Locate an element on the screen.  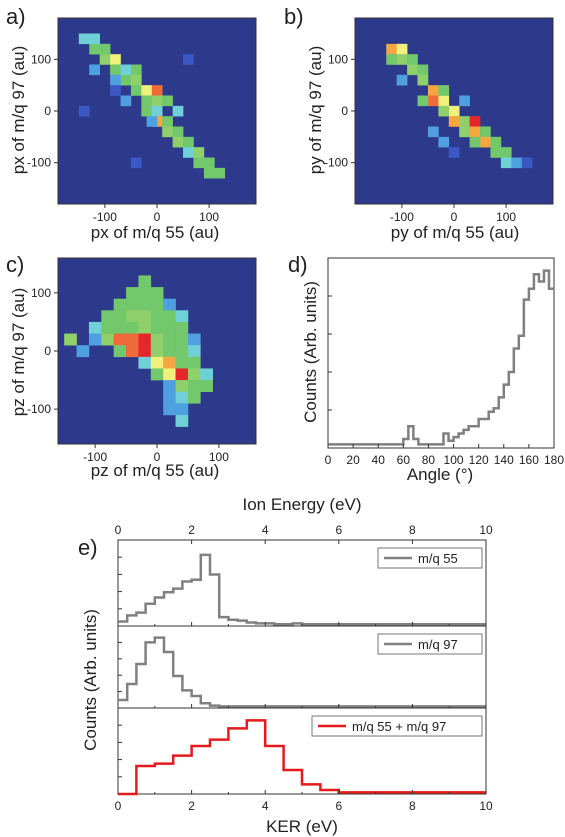
y-tick-label: -100 is located at coordinates (39, 163).